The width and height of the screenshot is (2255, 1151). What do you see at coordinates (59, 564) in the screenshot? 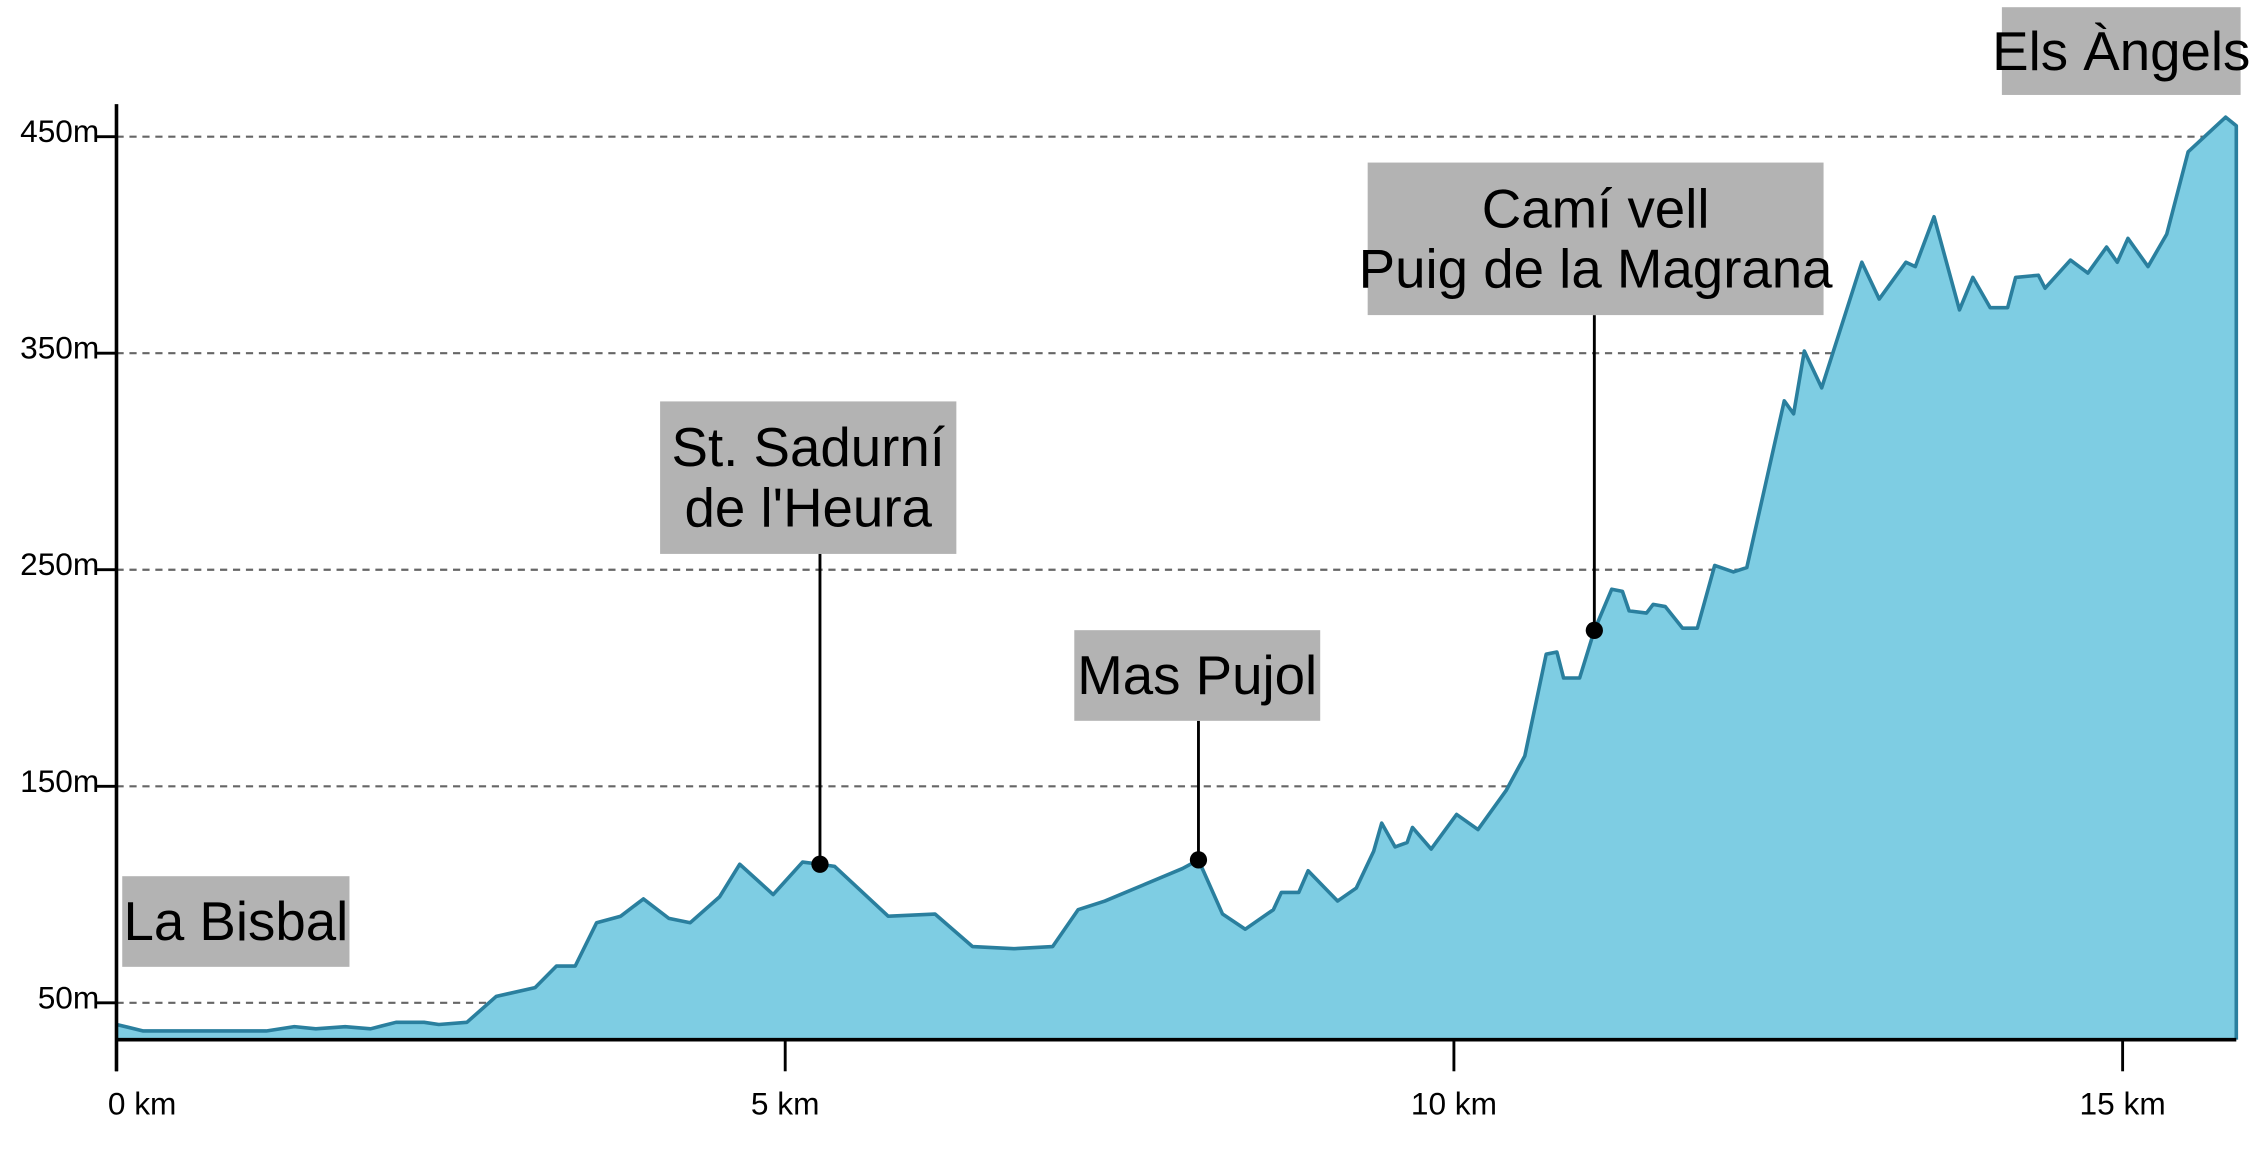
I see `y-tick-label: 250m` at bounding box center [59, 564].